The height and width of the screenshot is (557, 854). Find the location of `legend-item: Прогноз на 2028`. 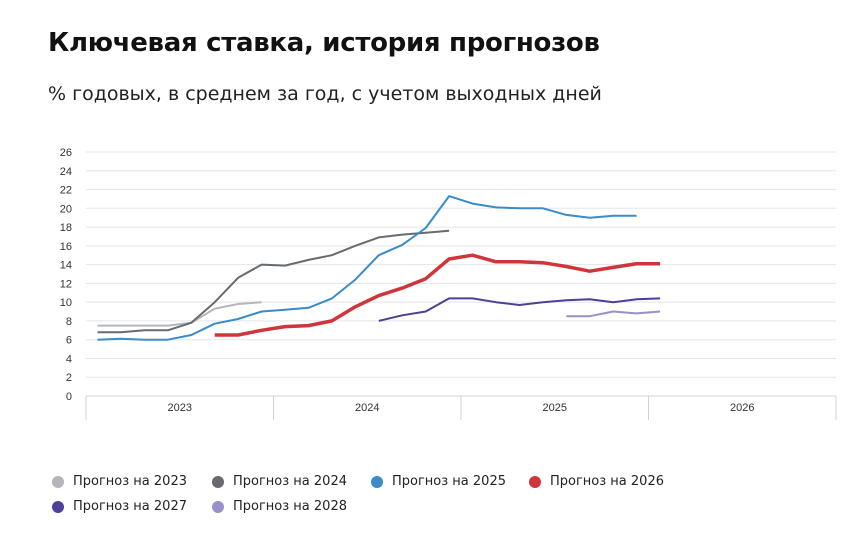

legend-item: Прогноз на 2028 is located at coordinates (279, 506).